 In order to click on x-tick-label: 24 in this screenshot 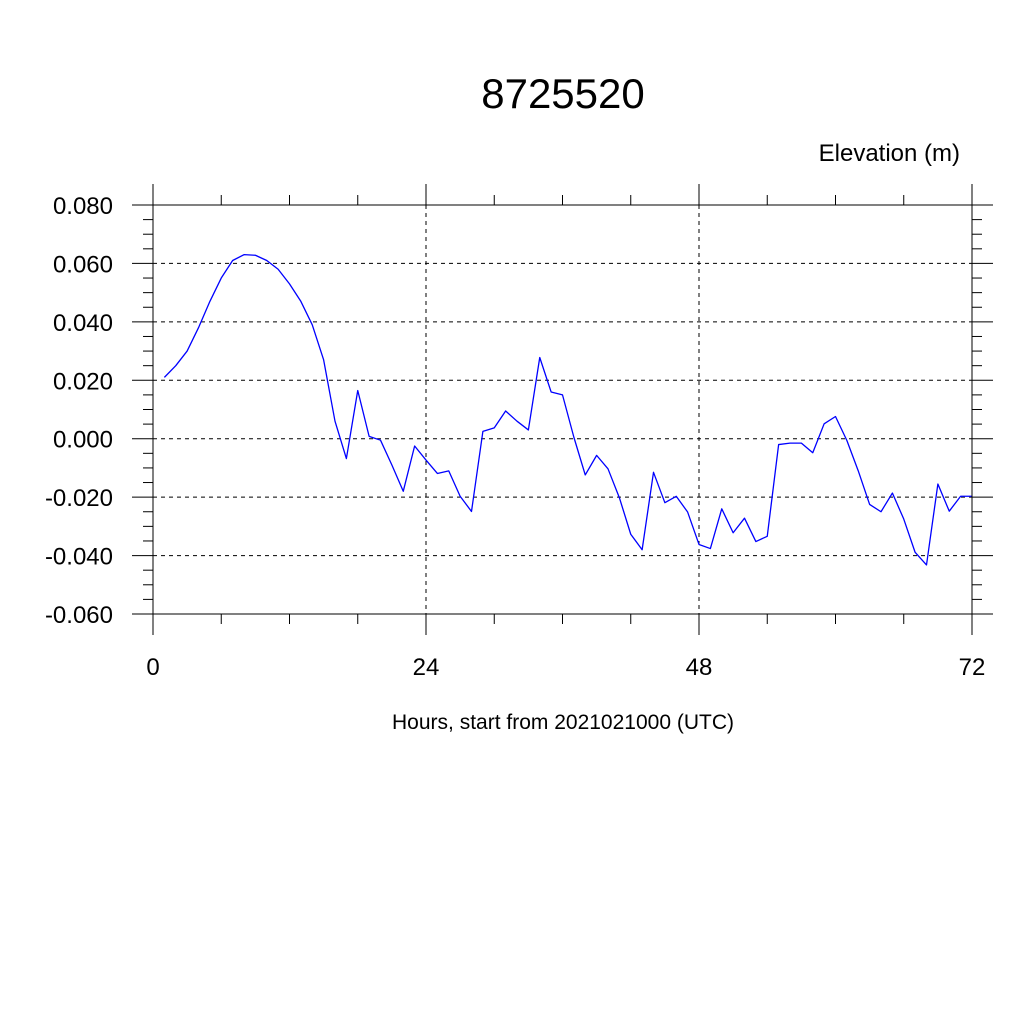, I will do `click(426, 667)`.